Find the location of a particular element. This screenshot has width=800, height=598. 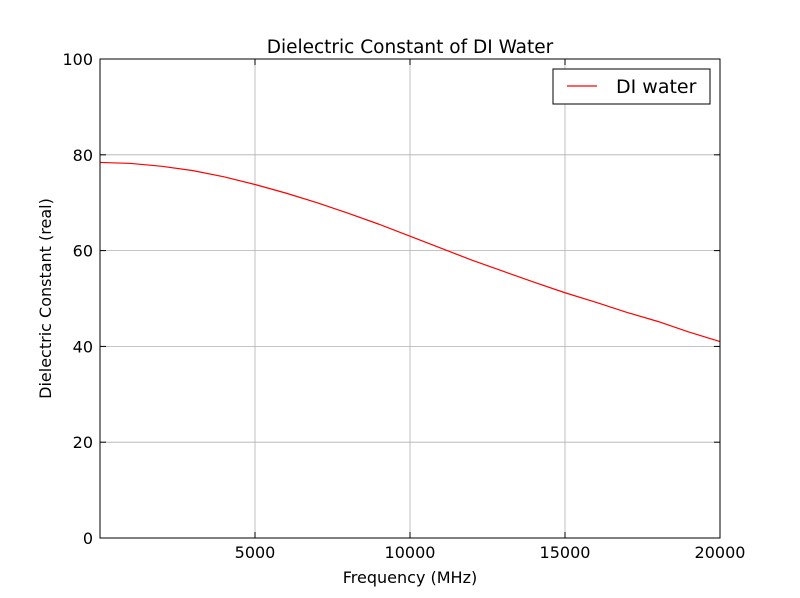

y-axis-label: Dielectric Constant (real) is located at coordinates (45, 298).